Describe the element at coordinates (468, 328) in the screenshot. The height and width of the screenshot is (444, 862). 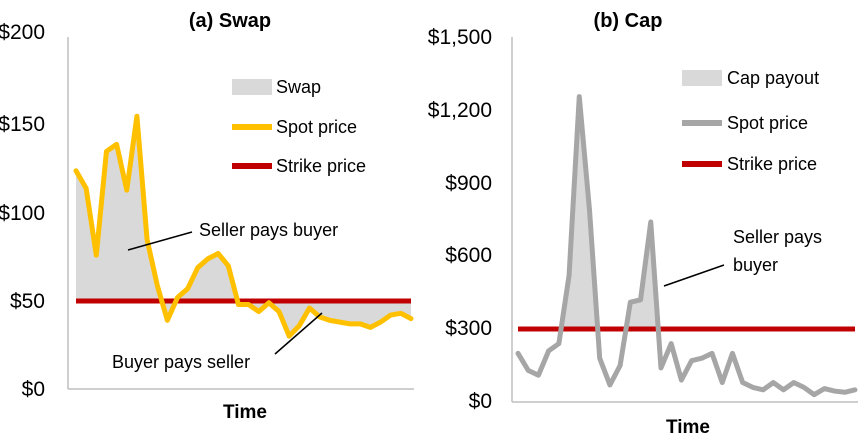
I see `y-tick-label: $300` at that location.